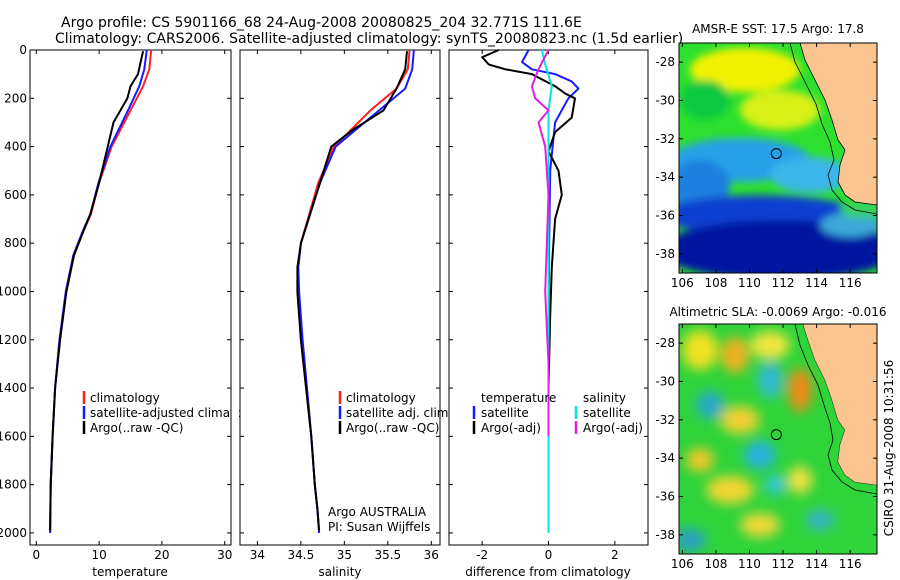  What do you see at coordinates (387, 555) in the screenshot?
I see `x-tick-label: 35.5` at bounding box center [387, 555].